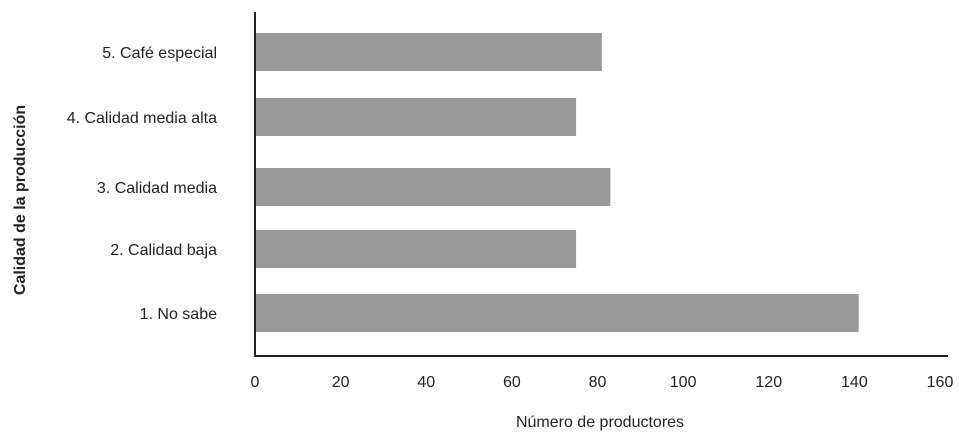 Image resolution: width=959 pixels, height=438 pixels. What do you see at coordinates (683, 382) in the screenshot?
I see `x-tick-label: 100` at bounding box center [683, 382].